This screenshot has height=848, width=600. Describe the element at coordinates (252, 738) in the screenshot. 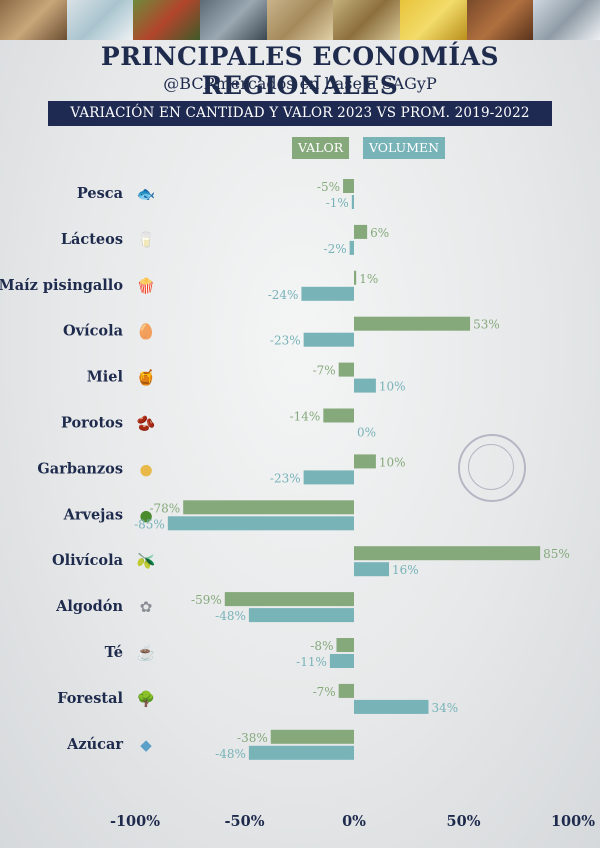

I see `value-label-valor: -38%` at that location.